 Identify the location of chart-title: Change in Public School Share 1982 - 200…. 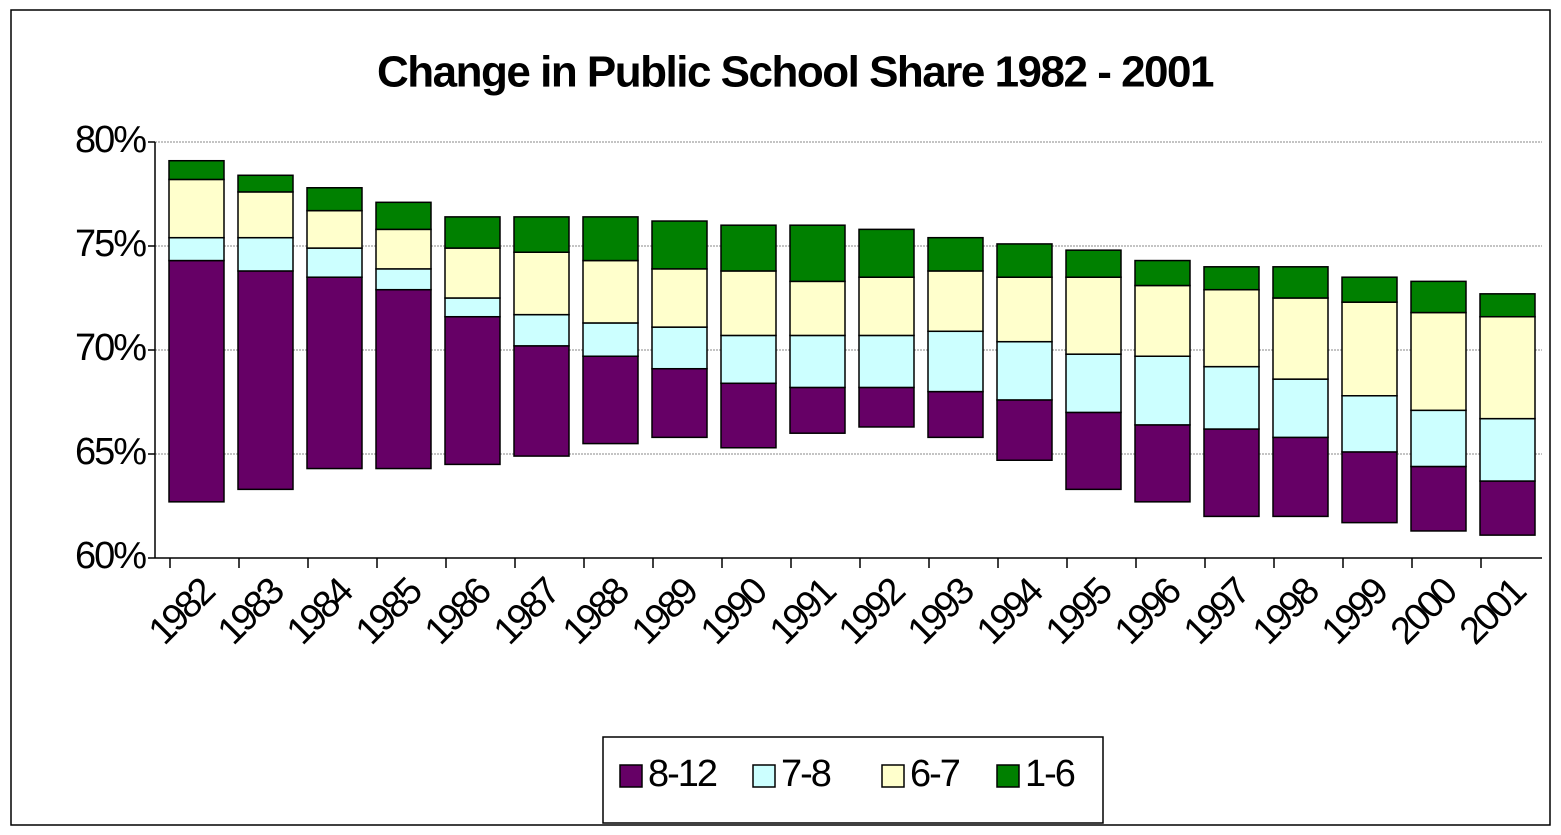
(795, 72).